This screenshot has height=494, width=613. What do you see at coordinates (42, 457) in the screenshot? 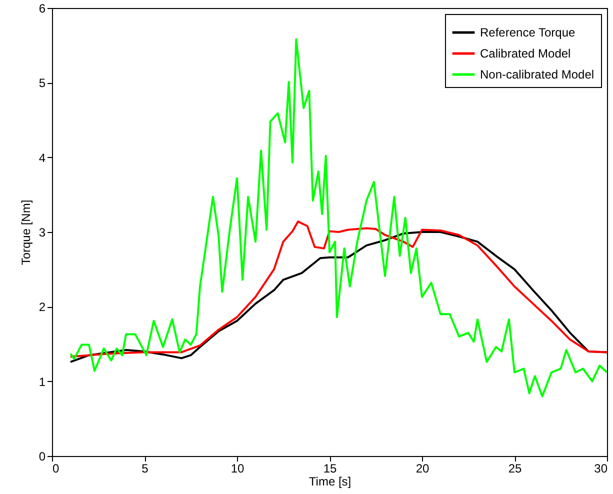
I see `y-tick-label: 0` at bounding box center [42, 457].